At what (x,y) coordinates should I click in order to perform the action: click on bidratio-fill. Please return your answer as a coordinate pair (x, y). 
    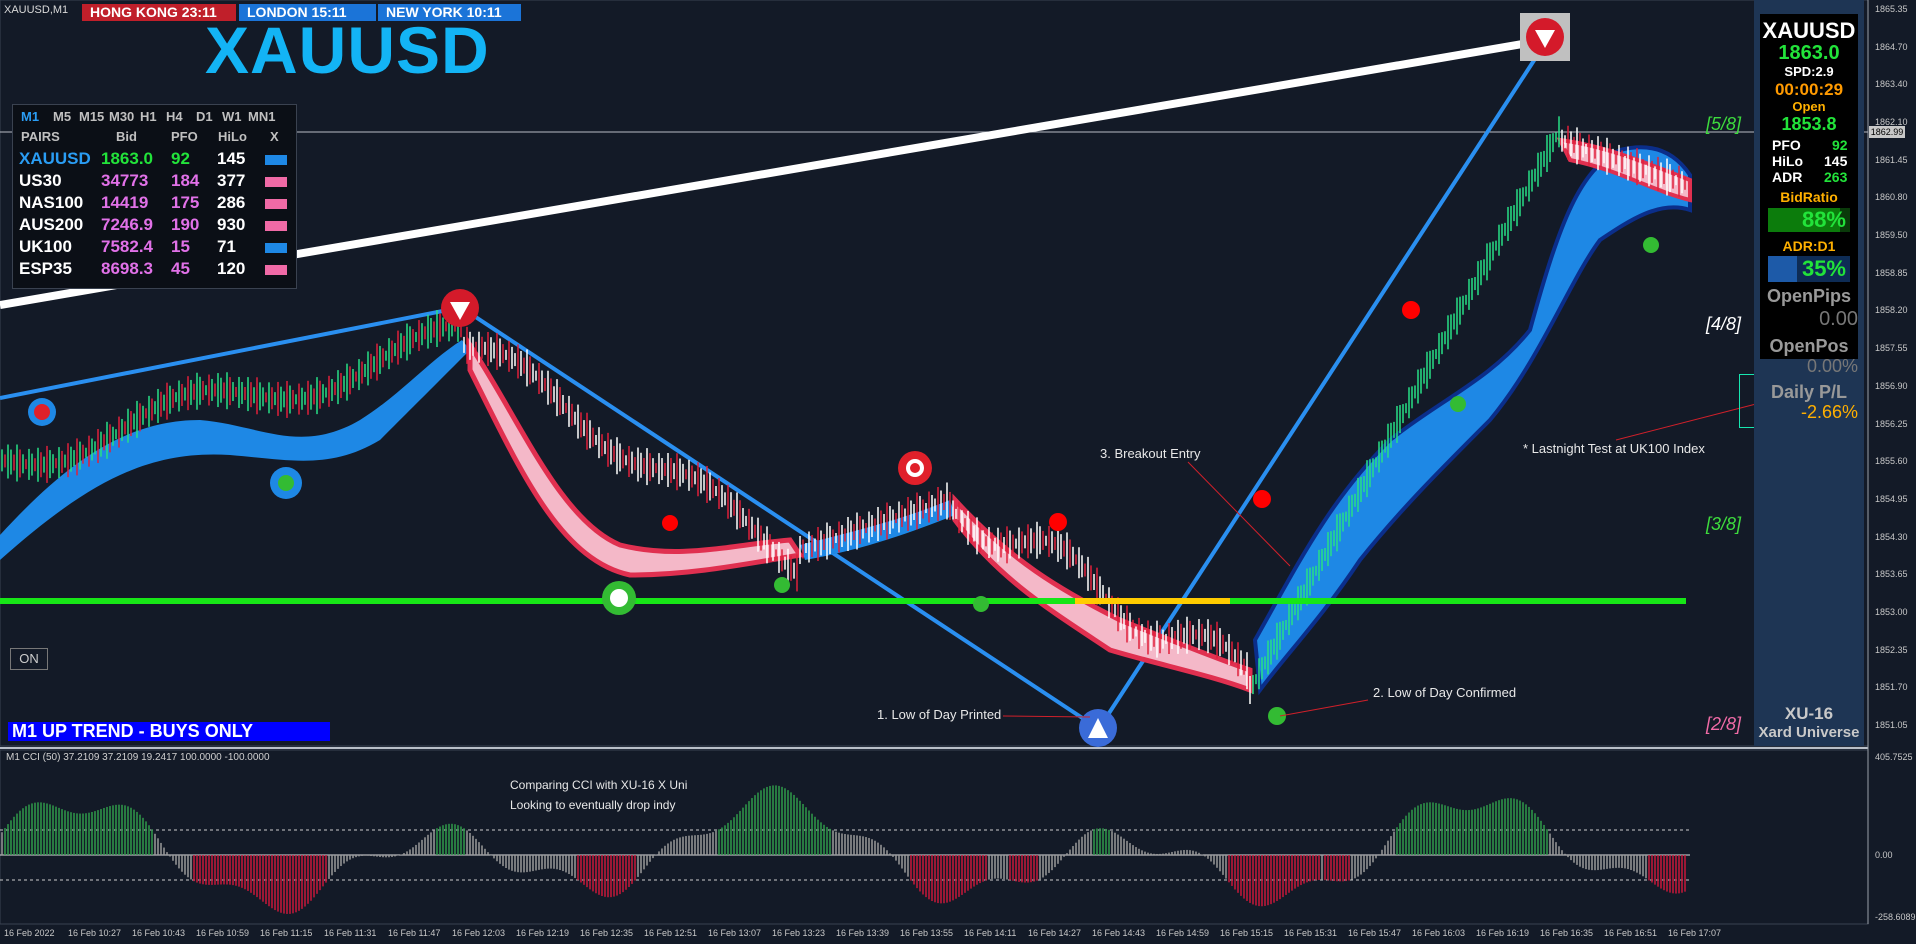
    Looking at the image, I should click on (1804, 220).